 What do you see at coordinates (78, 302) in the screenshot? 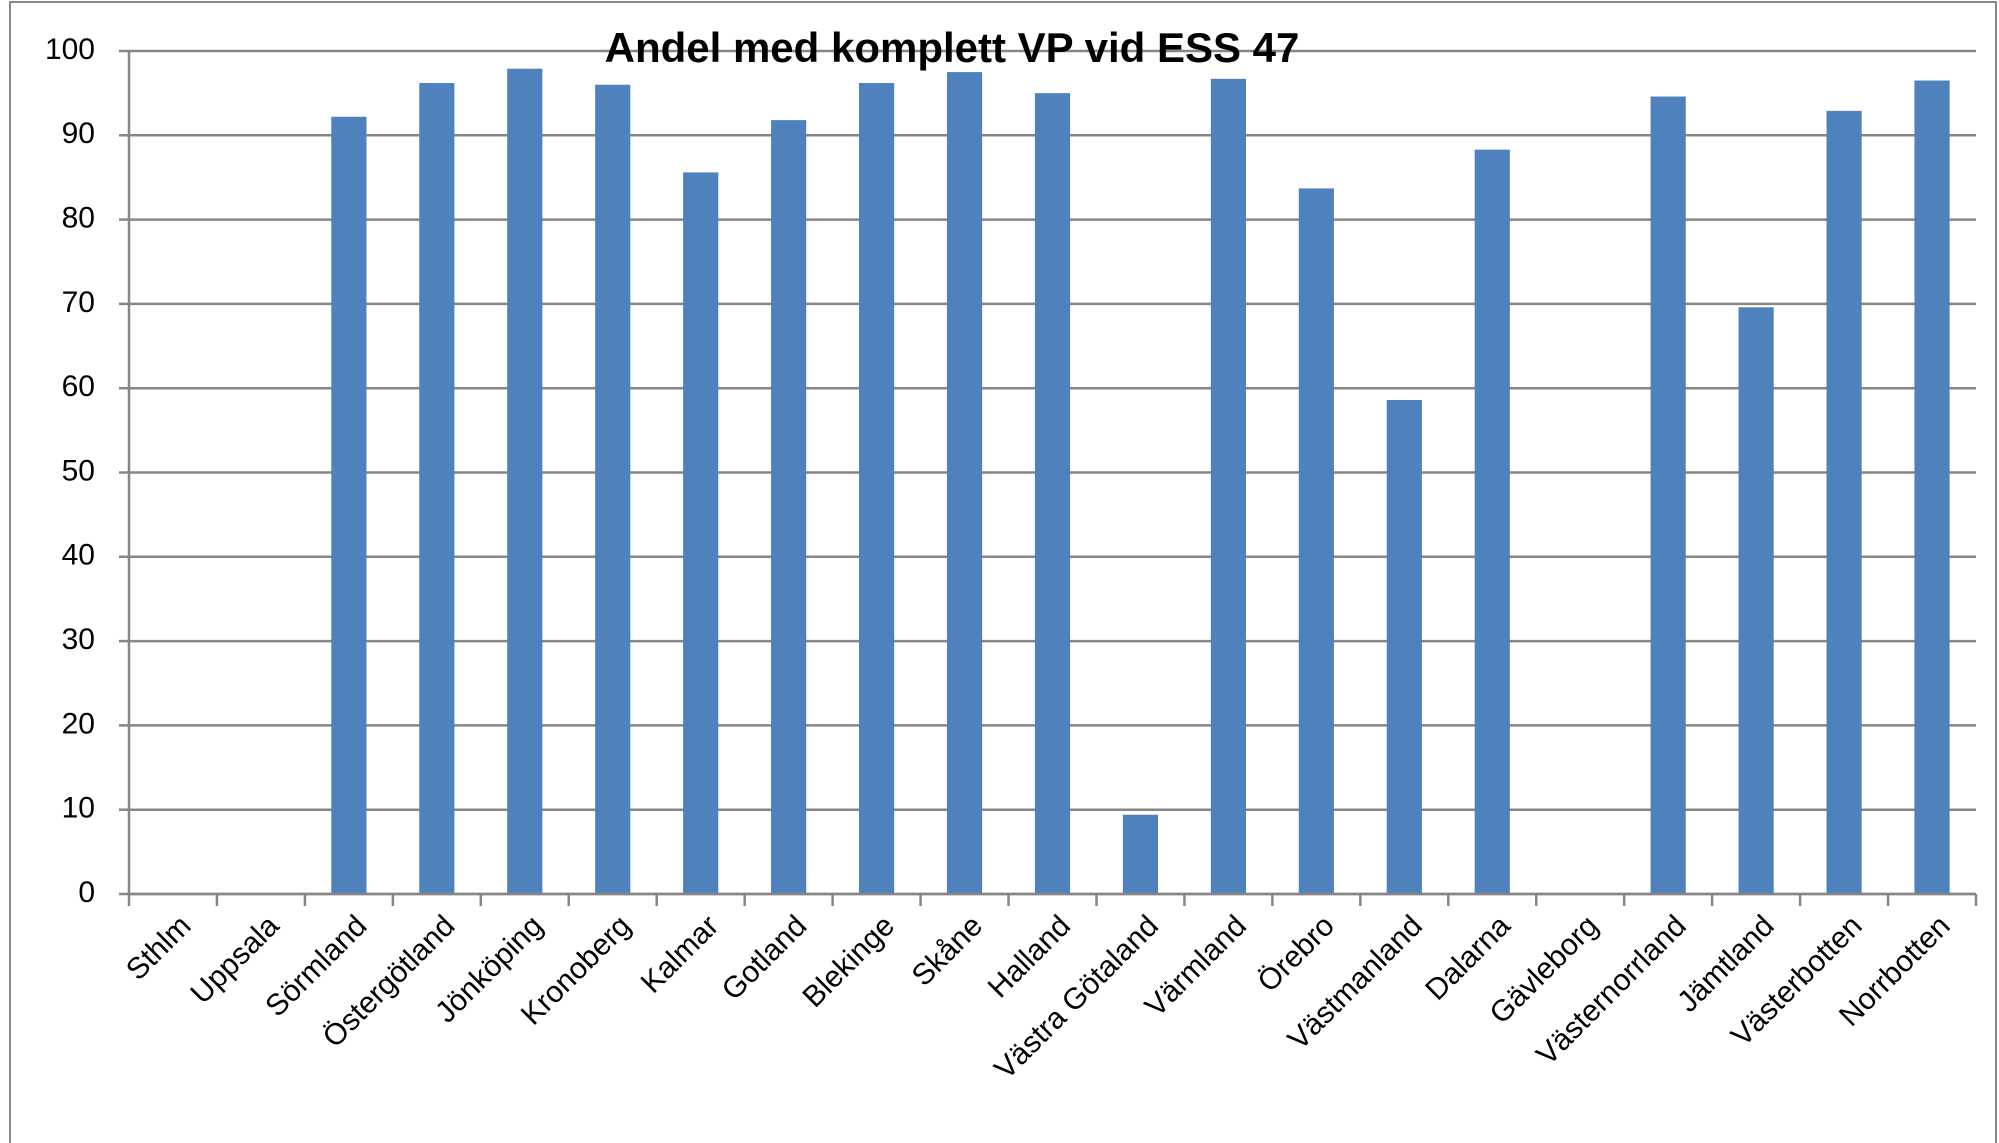
I see `y-tick-label: 70` at bounding box center [78, 302].